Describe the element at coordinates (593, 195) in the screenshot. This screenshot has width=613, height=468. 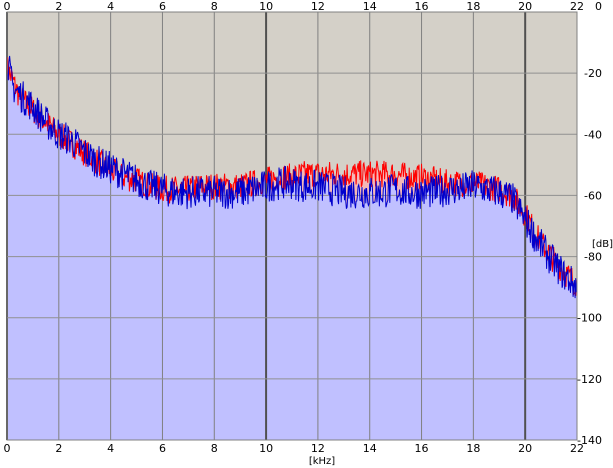
I see `y-tick: -60` at that location.